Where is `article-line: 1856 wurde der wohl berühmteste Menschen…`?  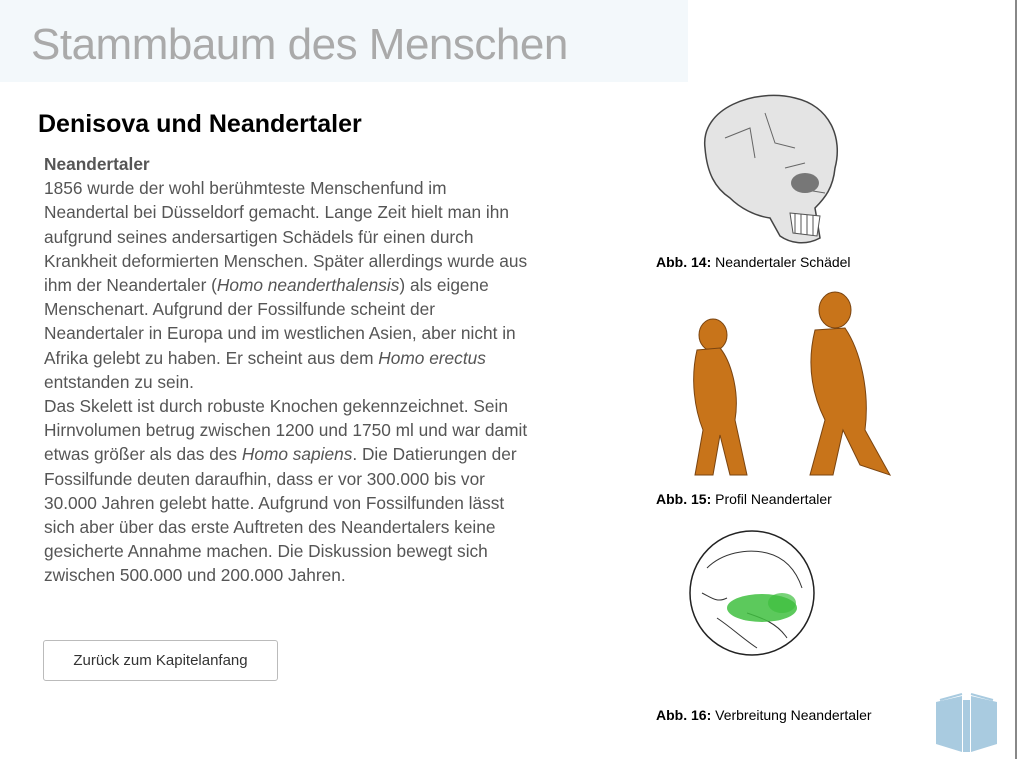
article-line: 1856 wurde der wohl berühmteste Menschen… is located at coordinates (334, 188).